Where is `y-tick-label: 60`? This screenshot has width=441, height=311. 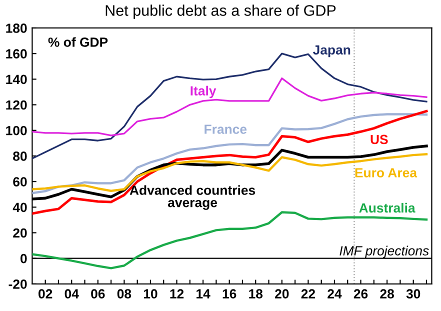 y-tick-label: 60 is located at coordinates (20, 181).